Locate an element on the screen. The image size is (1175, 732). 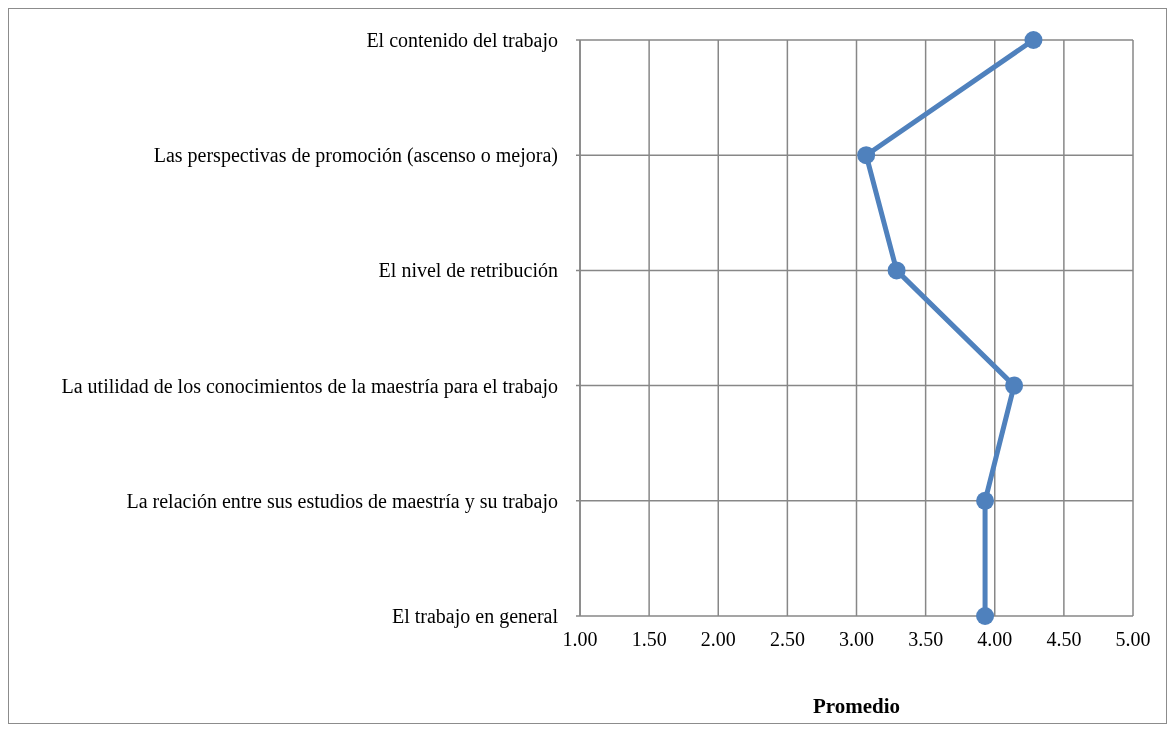
x-tick-label: 3.00 is located at coordinates (856, 639).